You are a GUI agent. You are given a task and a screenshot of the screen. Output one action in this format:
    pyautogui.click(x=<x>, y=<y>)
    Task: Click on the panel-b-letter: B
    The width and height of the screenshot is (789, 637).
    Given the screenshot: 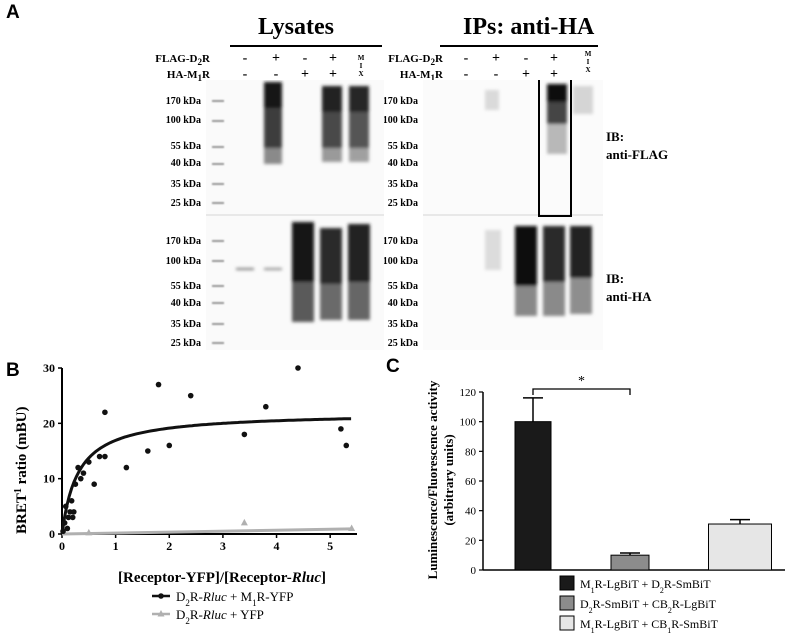 What is the action you would take?
    pyautogui.click(x=13, y=370)
    